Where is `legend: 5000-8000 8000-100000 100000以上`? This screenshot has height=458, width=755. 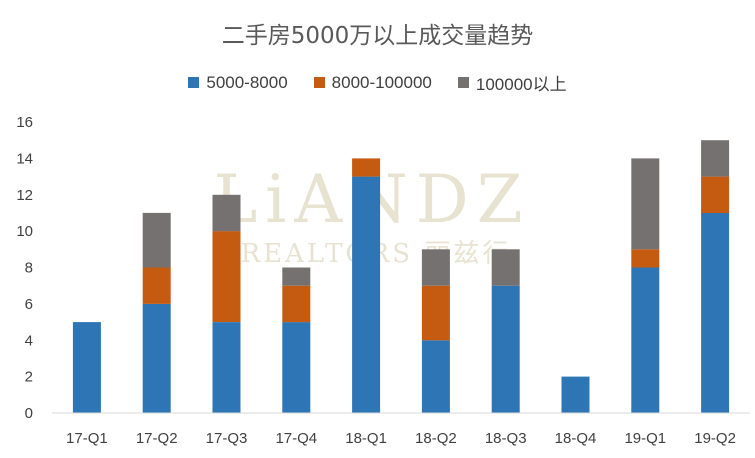 legend: 5000-8000 8000-100000 100000以上 is located at coordinates (377, 82).